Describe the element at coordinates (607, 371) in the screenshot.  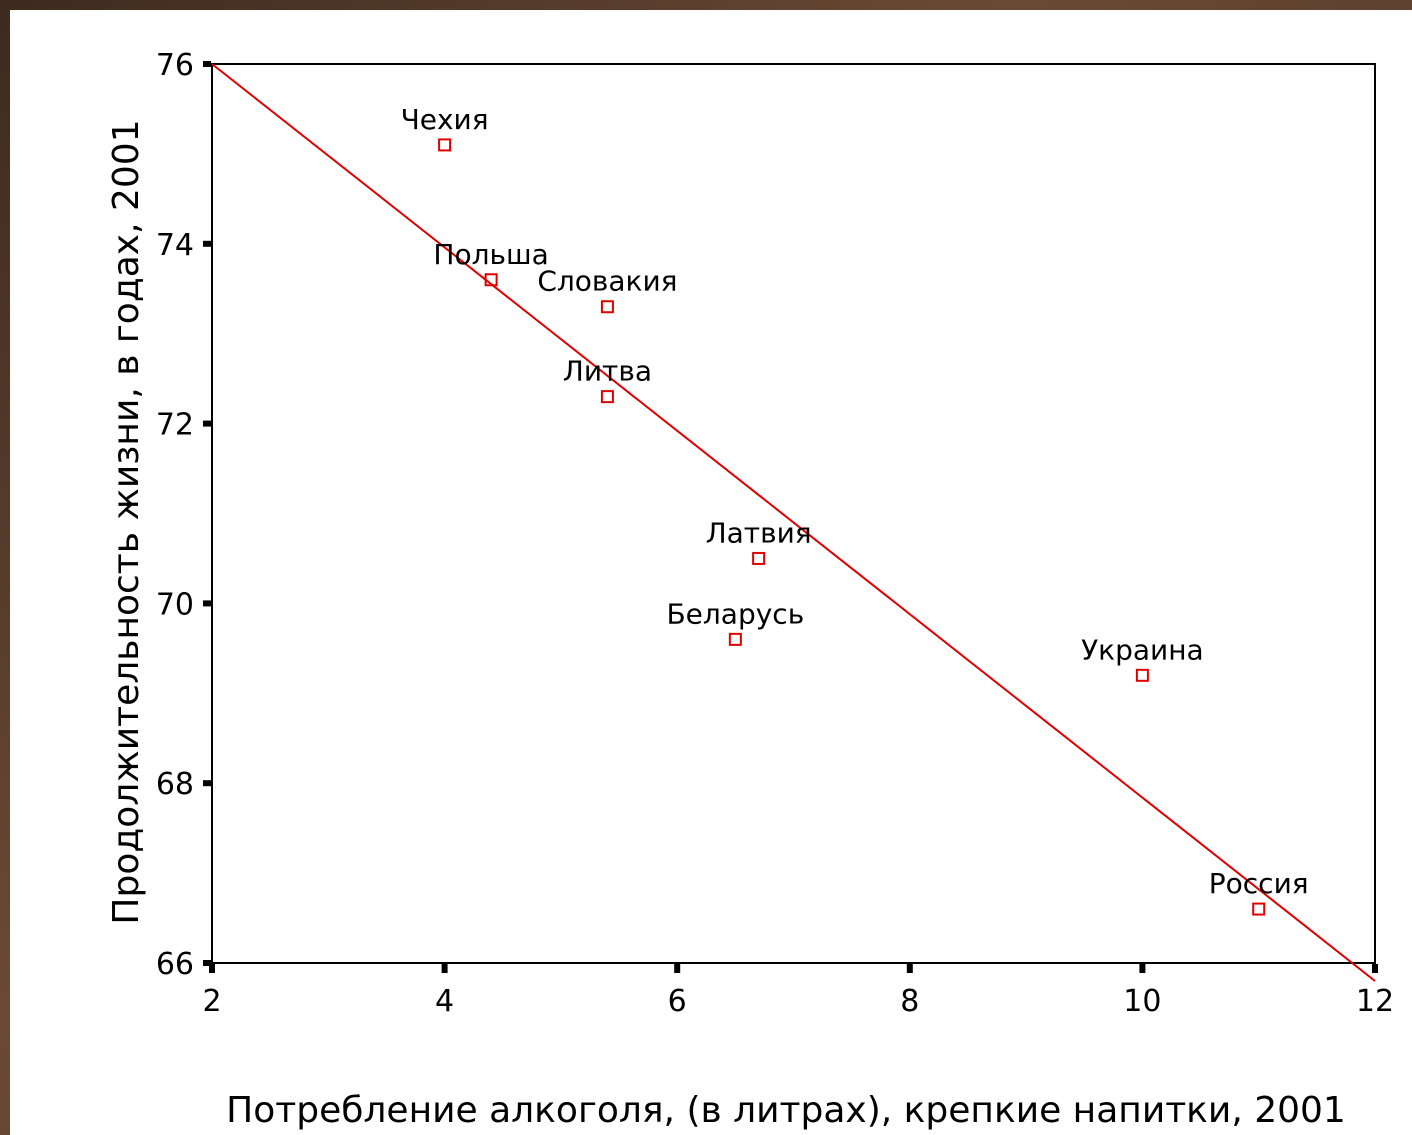
I see `data-point-label: Литва` at that location.